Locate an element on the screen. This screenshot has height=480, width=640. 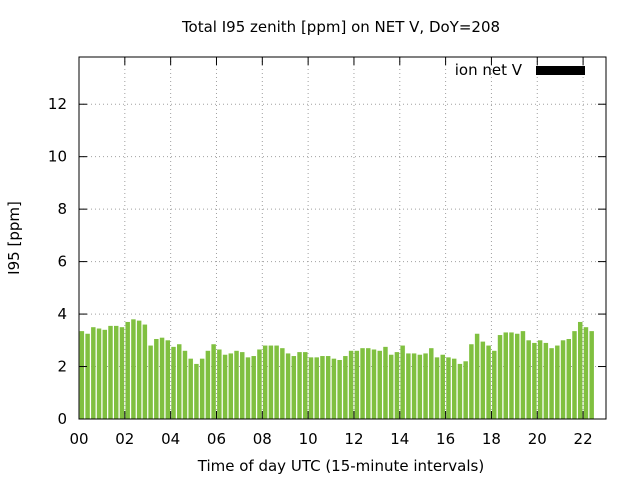
y-tick-label: 0 is located at coordinates (62, 419).